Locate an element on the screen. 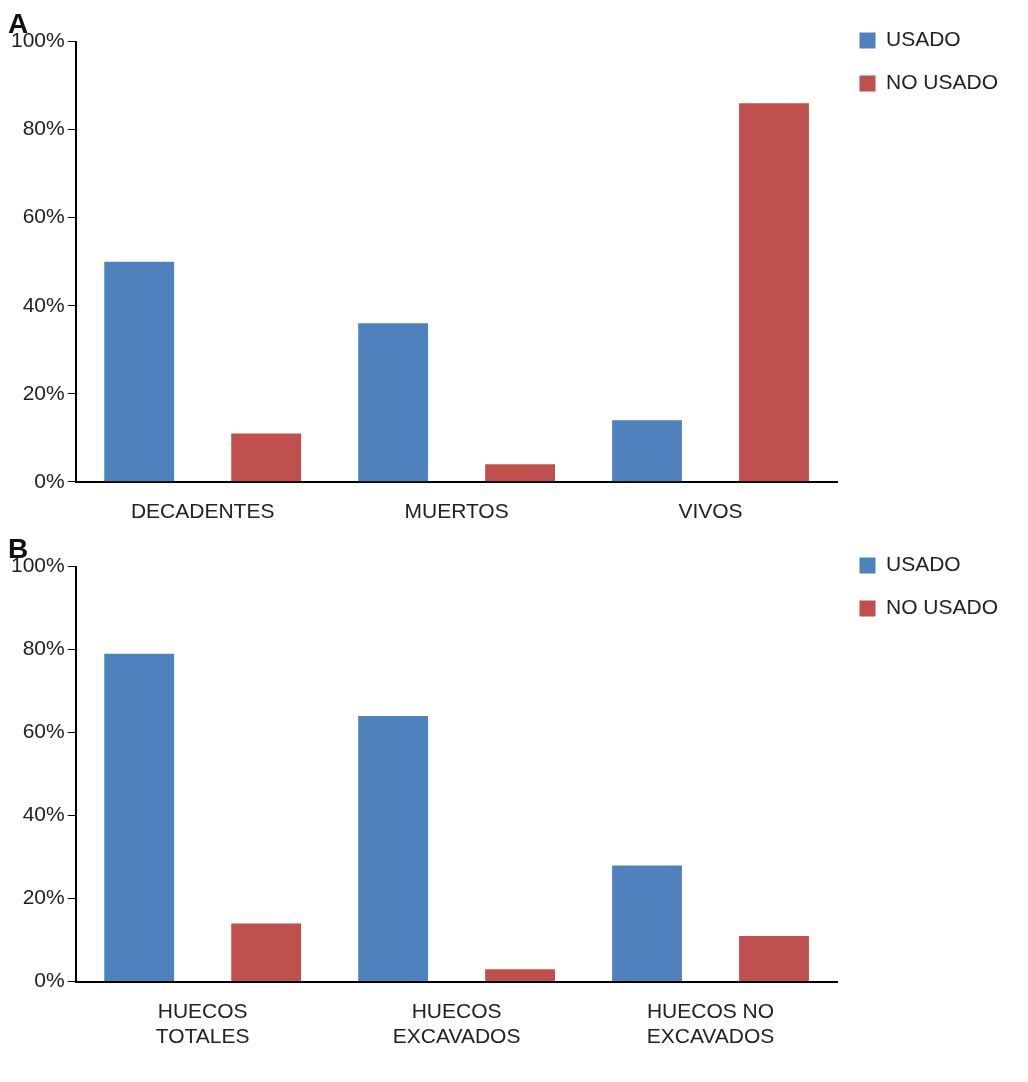 This screenshot has width=1028, height=1082. x-tick-label: HUECOS NO EXCAVADOS is located at coordinates (710, 1023).